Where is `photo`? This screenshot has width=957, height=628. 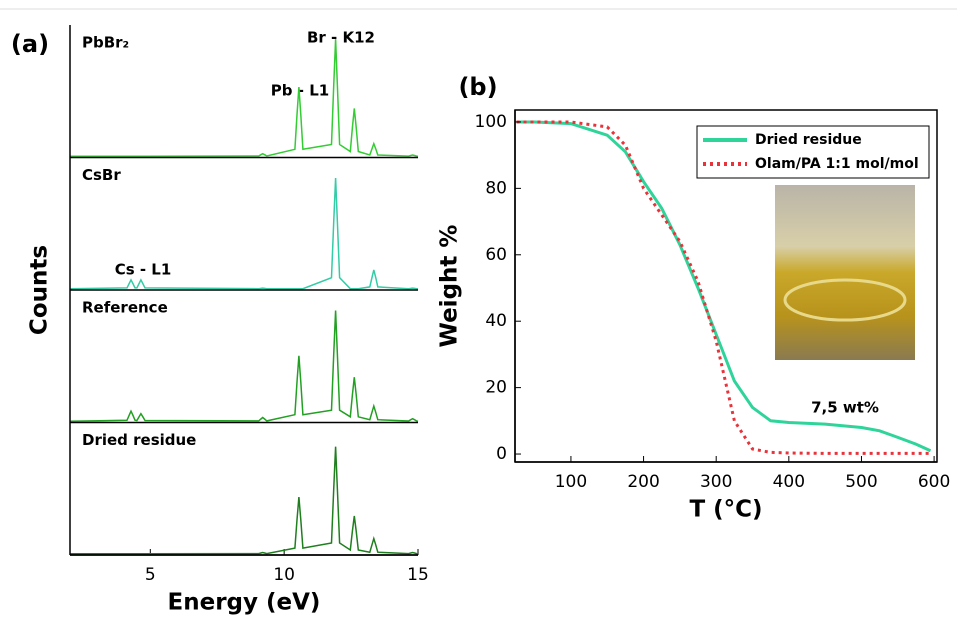
photo is located at coordinates (845, 272).